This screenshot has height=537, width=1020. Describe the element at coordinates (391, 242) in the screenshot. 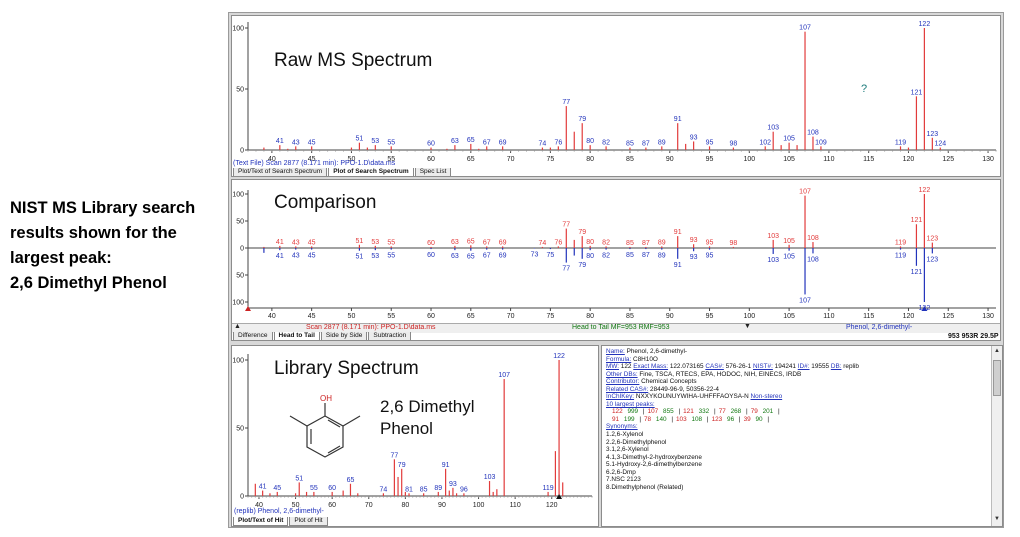

I see `upper-peak-label: 55` at that location.